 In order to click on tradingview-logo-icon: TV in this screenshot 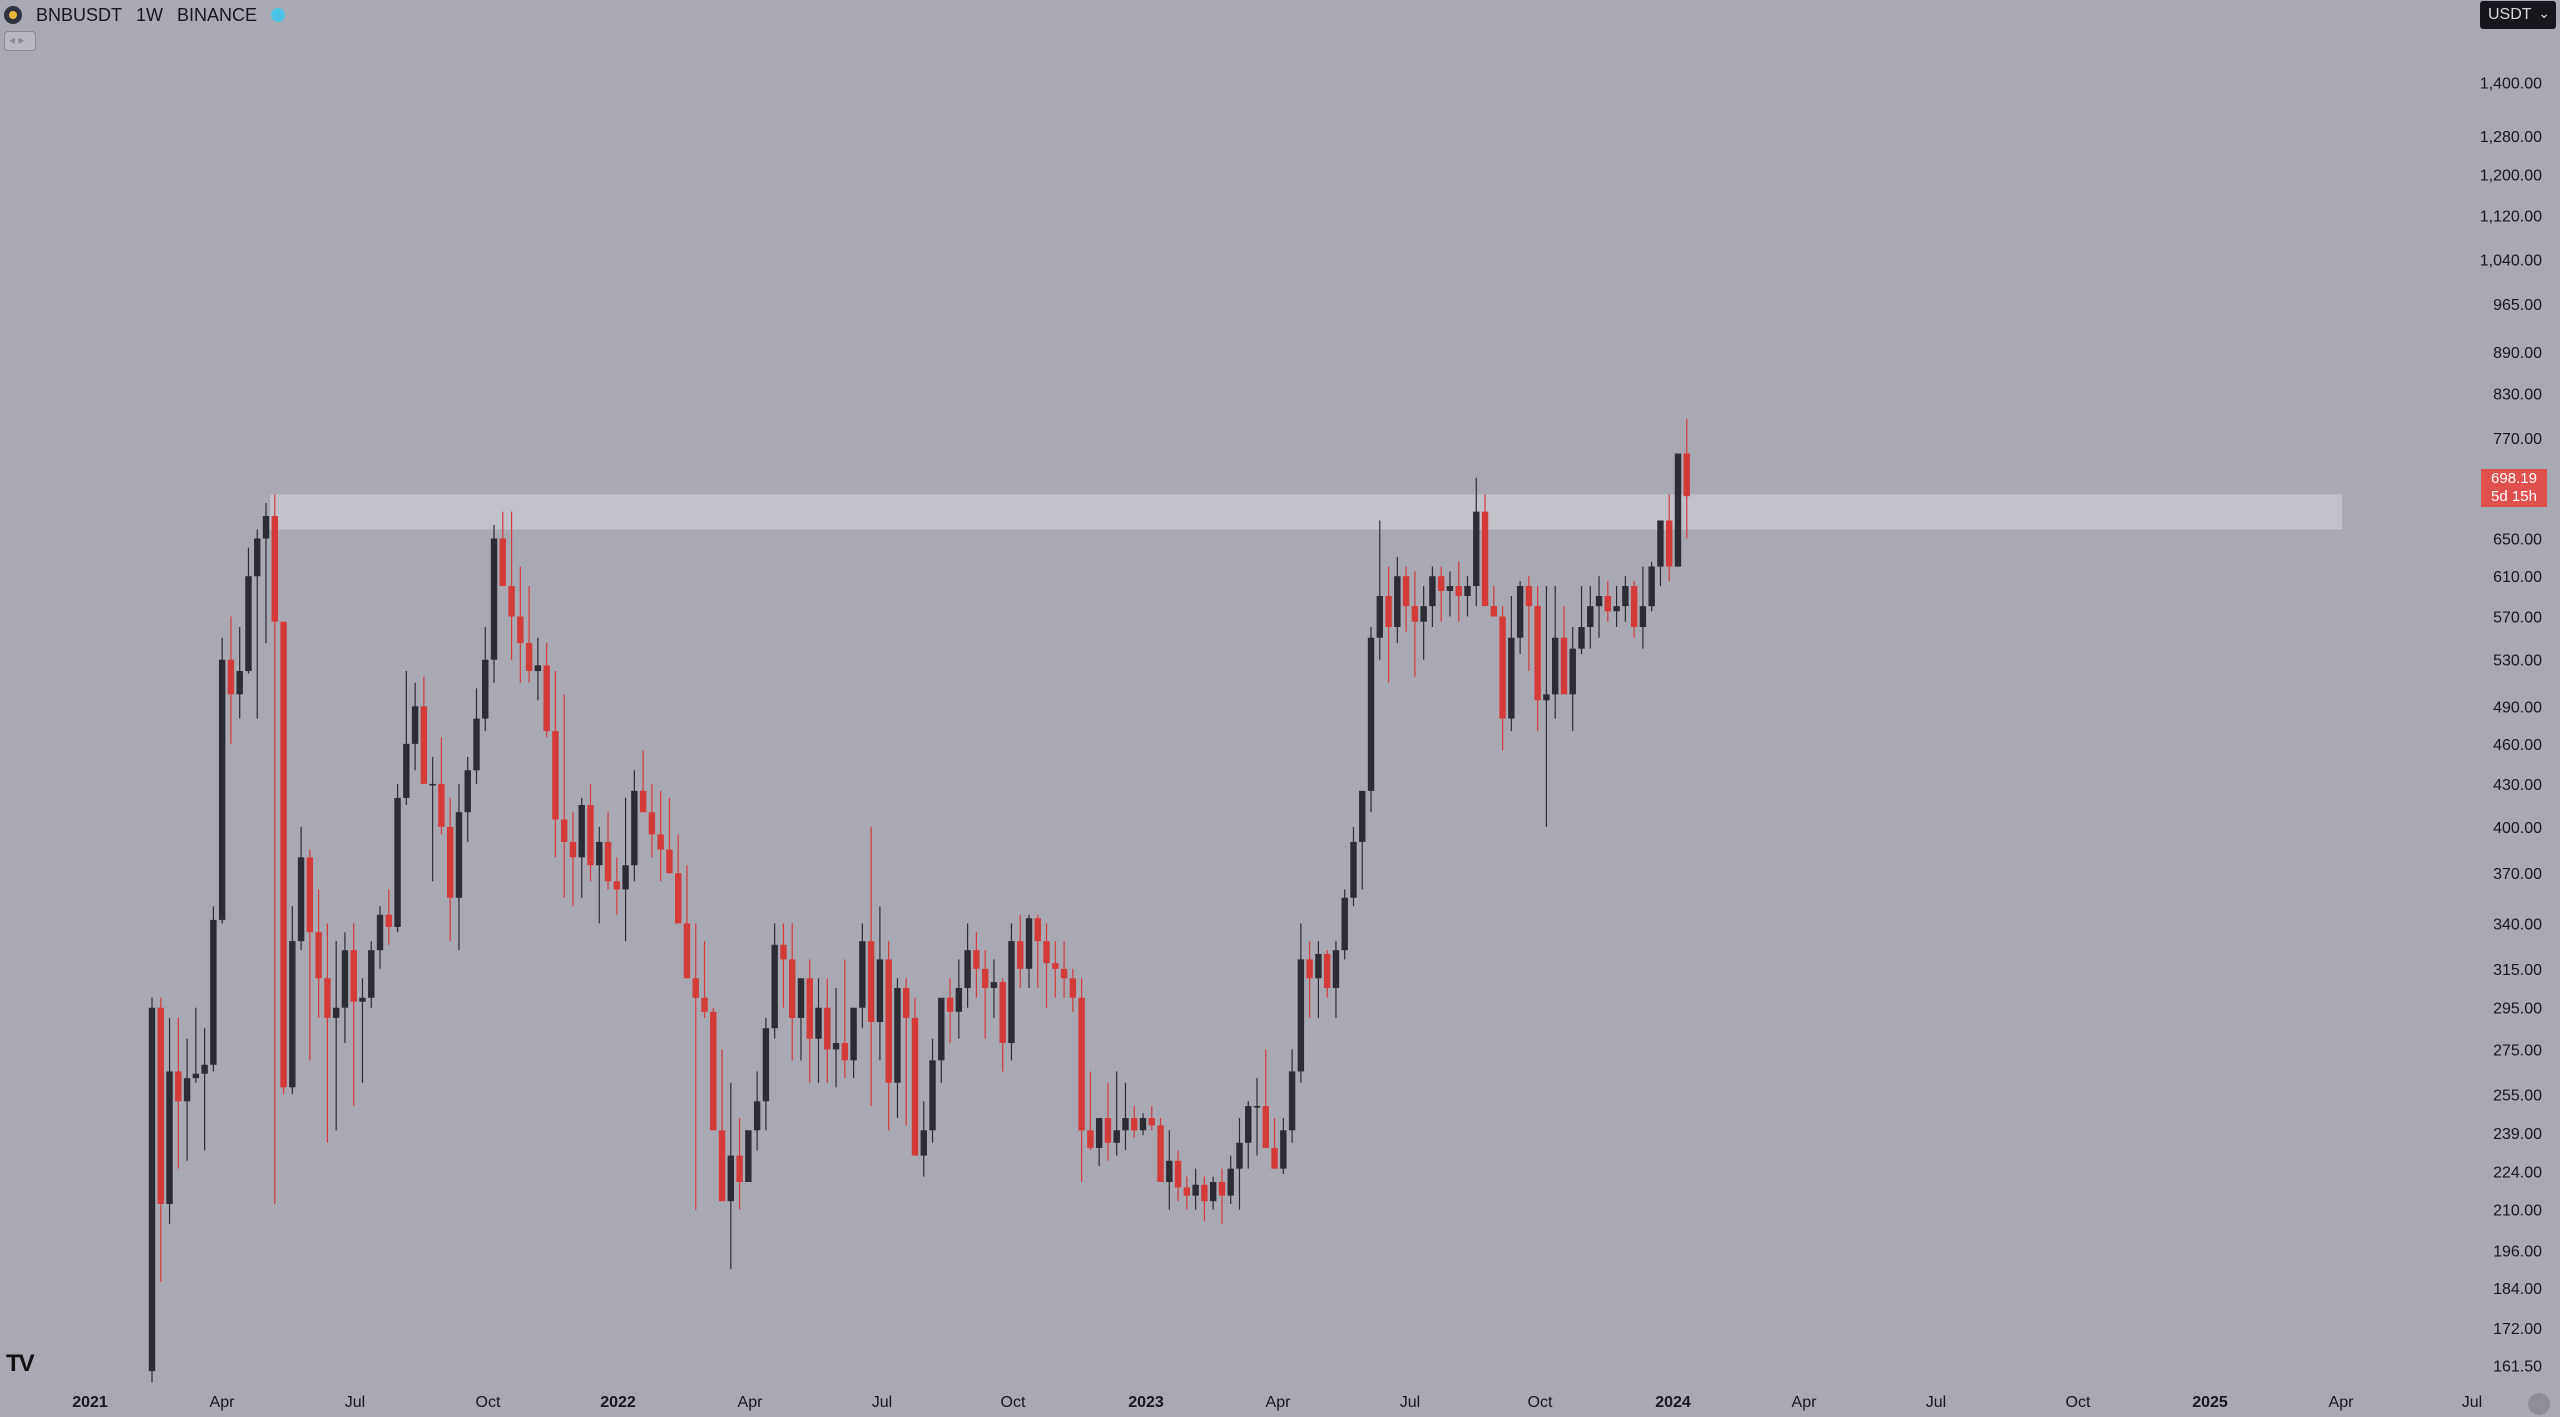, I will do `click(20, 1363)`.